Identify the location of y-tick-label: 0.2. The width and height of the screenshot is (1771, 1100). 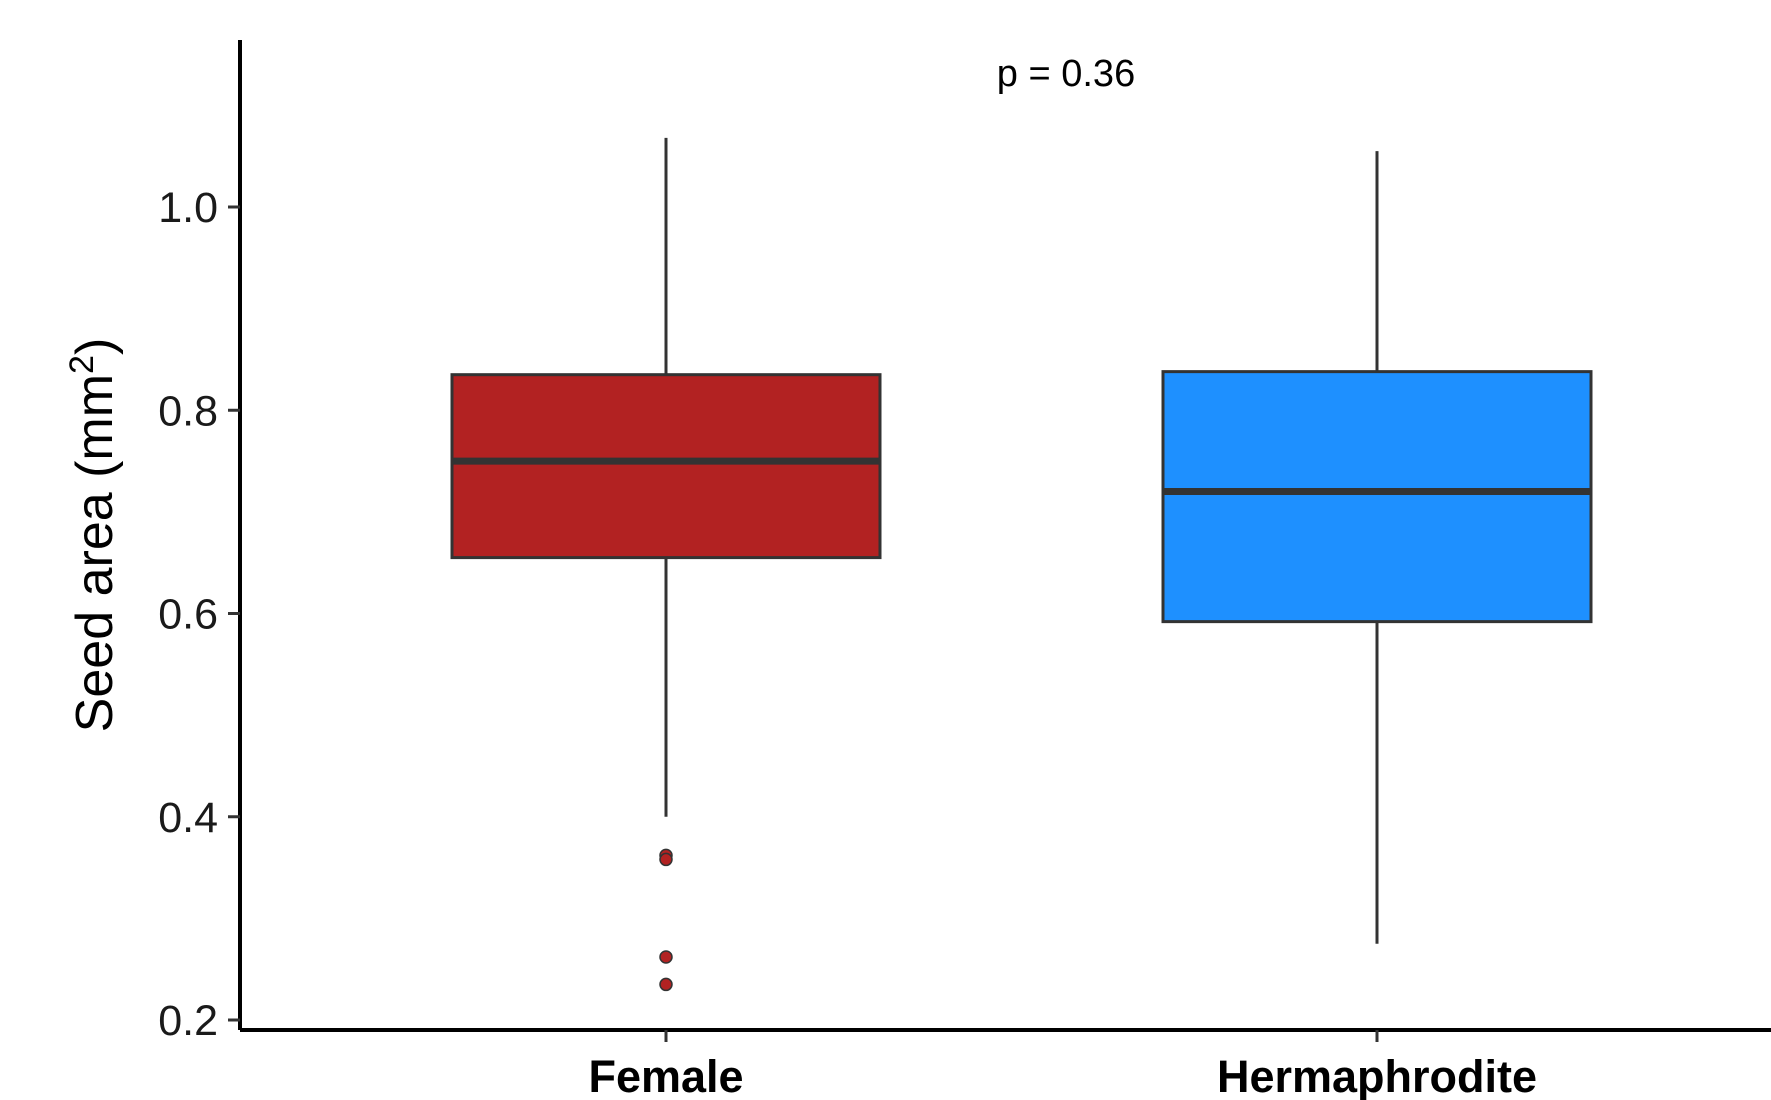
(188, 1021).